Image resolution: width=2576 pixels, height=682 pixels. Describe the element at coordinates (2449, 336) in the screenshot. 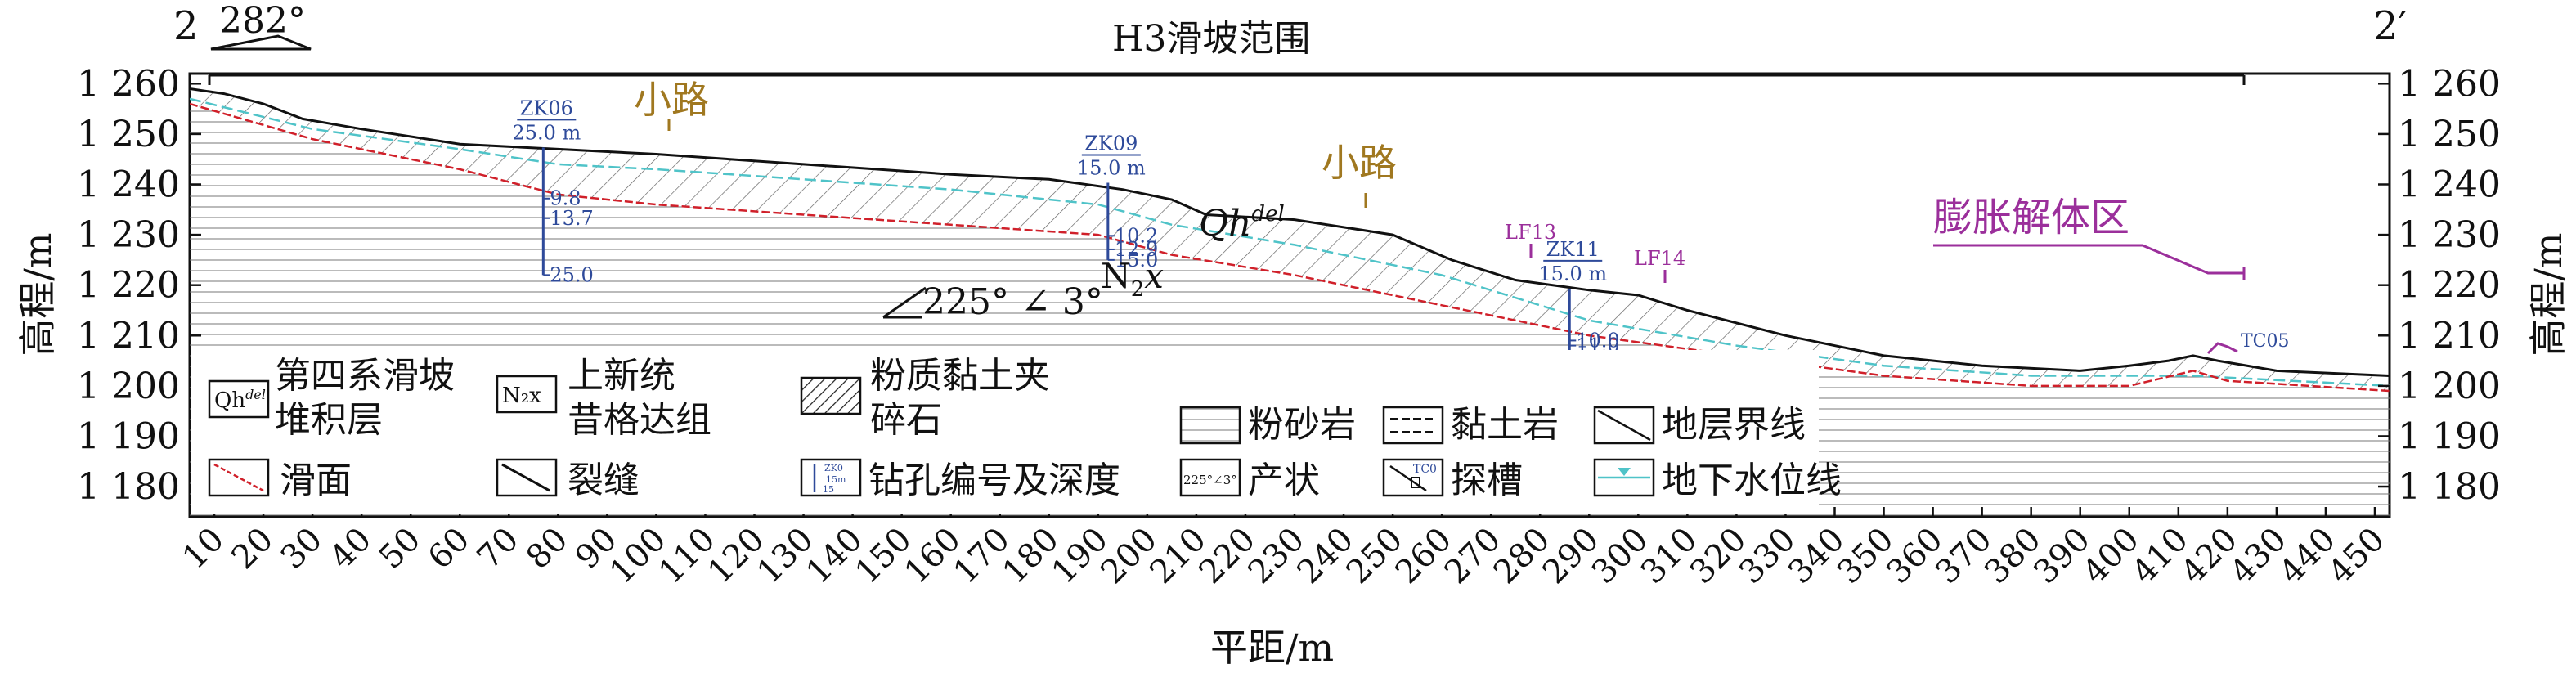

I see `y-tick-label-r-5: 1 210` at that location.